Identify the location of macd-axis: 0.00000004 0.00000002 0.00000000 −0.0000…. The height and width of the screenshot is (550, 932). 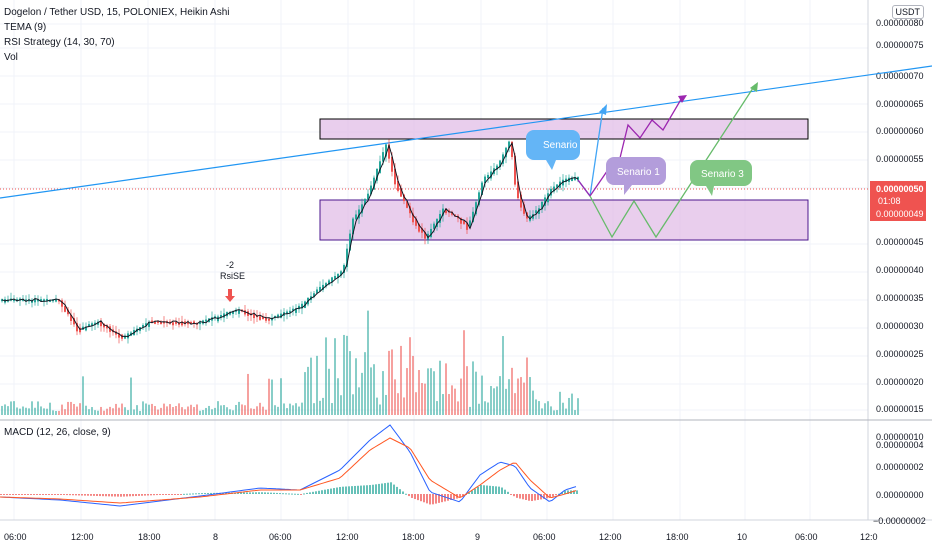
(899, 483).